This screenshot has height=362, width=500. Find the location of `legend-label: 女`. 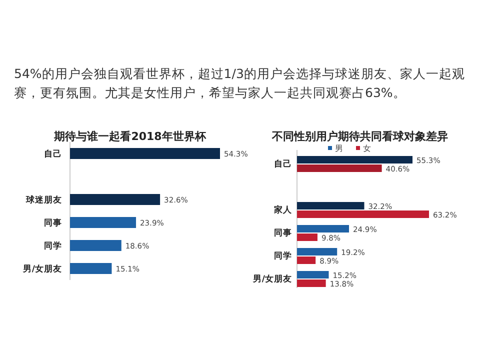

legend-label: 女 is located at coordinates (367, 148).